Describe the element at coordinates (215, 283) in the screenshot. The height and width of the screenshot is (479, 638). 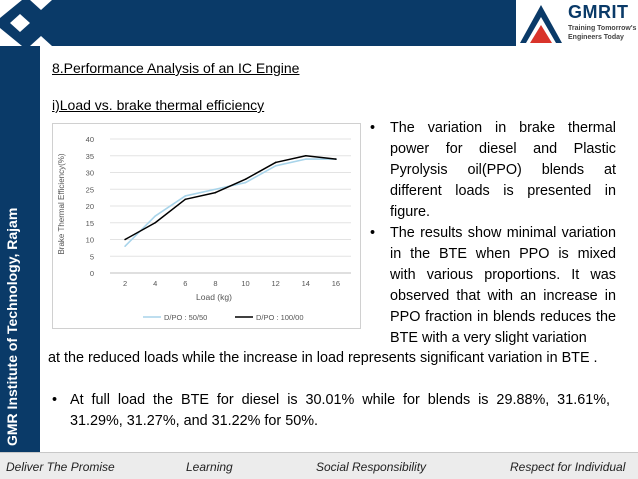
I see `x-tick-label: 8` at that location.